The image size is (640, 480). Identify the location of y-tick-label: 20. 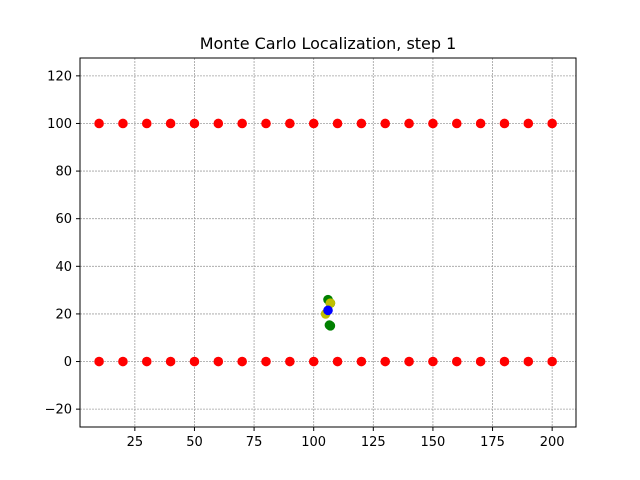
(63, 314).